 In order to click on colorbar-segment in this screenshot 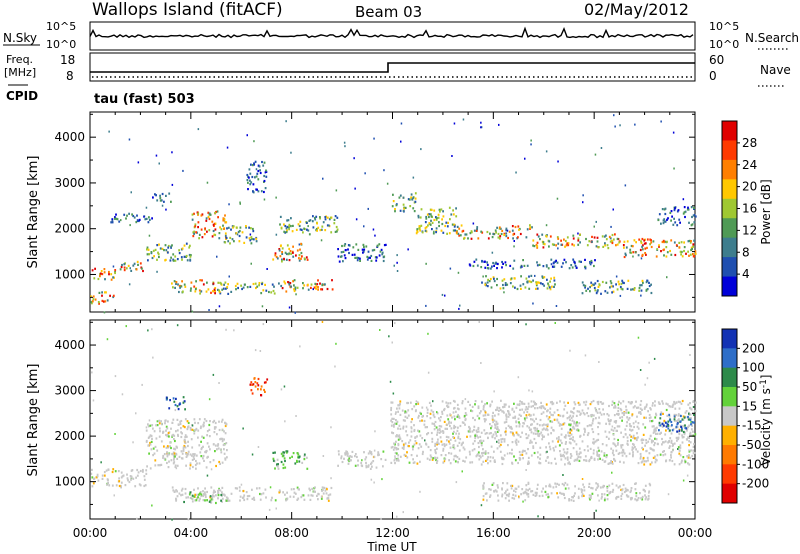, I will do `click(729, 208)`.